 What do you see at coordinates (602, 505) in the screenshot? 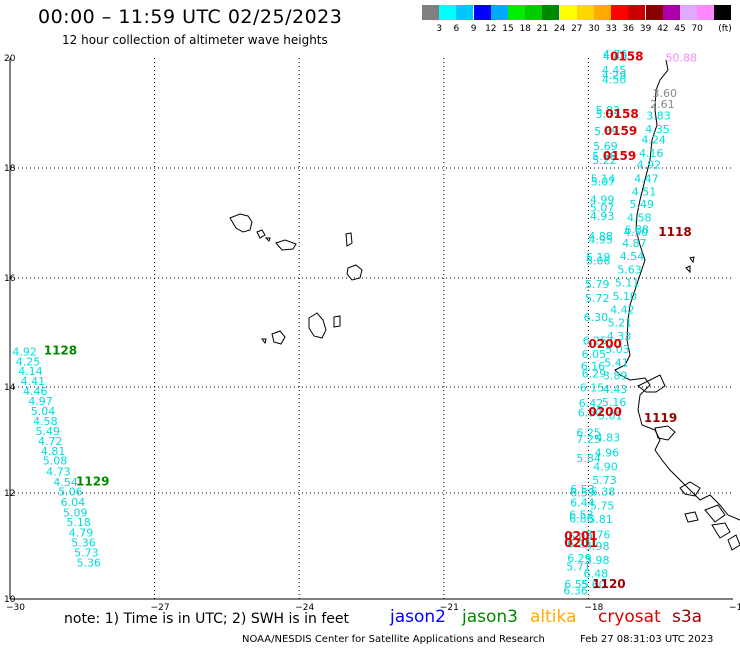
I see `wave-height-value: 5.75` at bounding box center [602, 505].